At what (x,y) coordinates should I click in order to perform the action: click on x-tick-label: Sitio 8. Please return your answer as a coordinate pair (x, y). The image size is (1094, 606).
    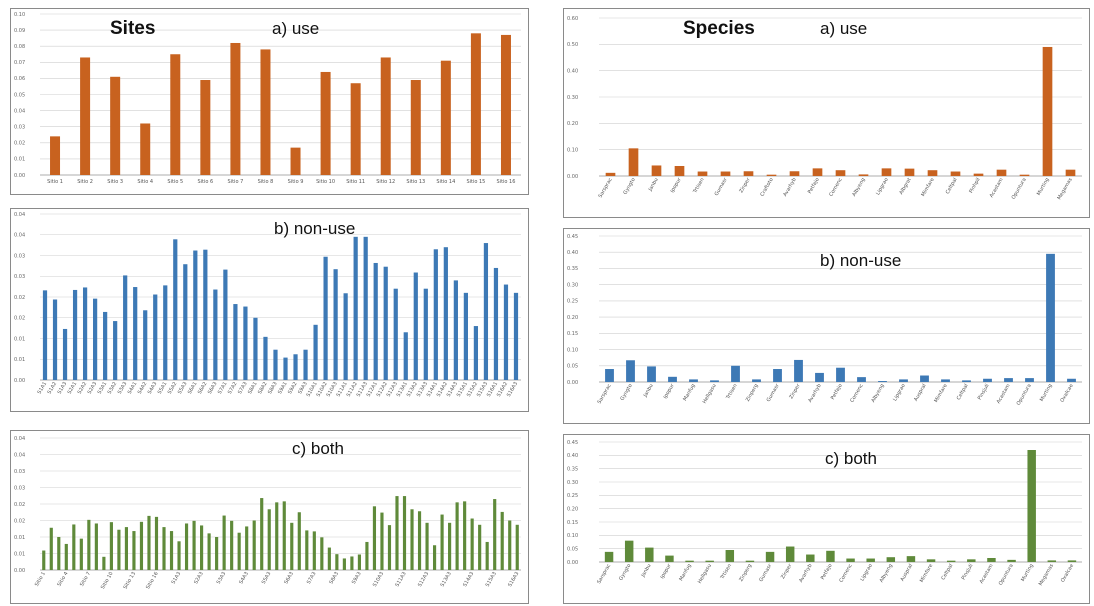
    Looking at the image, I should click on (266, 182).